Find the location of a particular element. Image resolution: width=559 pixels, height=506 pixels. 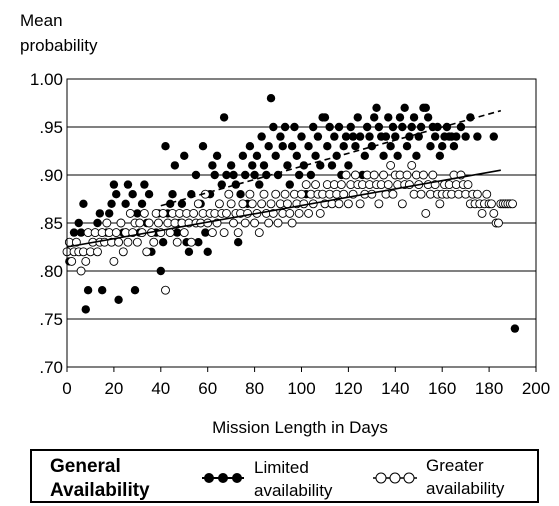

greater-availability-trend-line is located at coordinates (283, 208).